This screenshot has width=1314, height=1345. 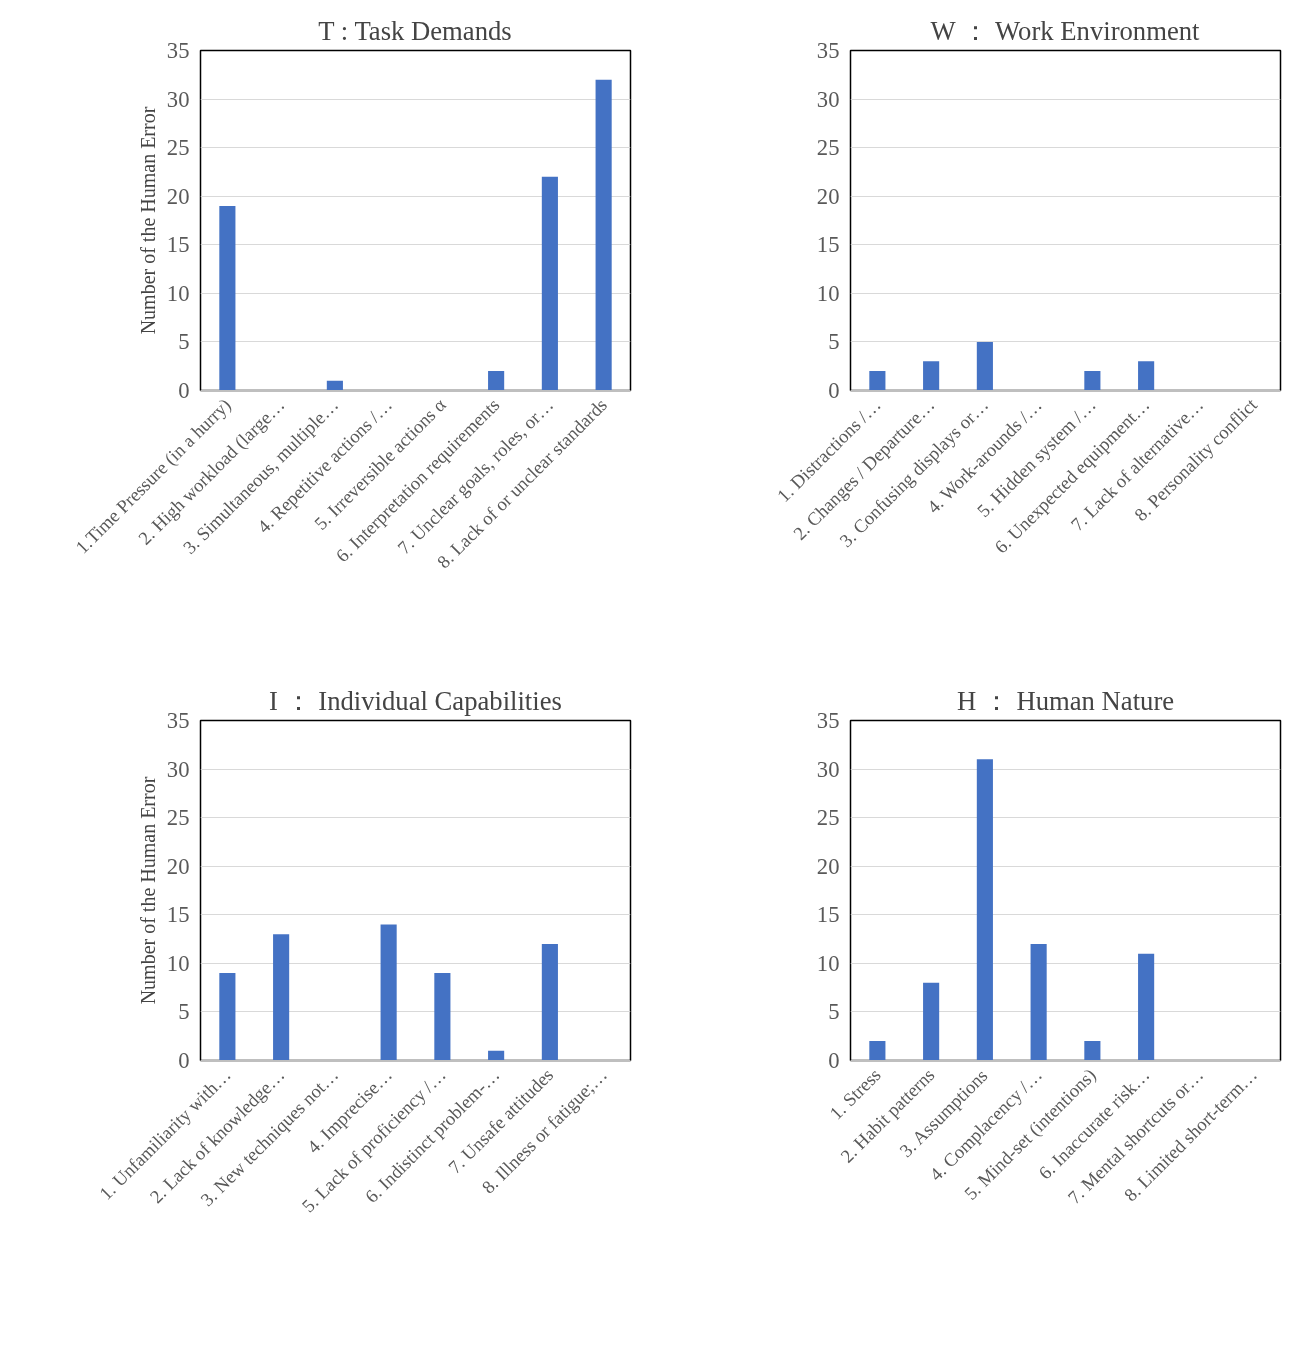 What do you see at coordinates (1065, 30) in the screenshot?
I see `chart-title: W ： Work Environment` at bounding box center [1065, 30].